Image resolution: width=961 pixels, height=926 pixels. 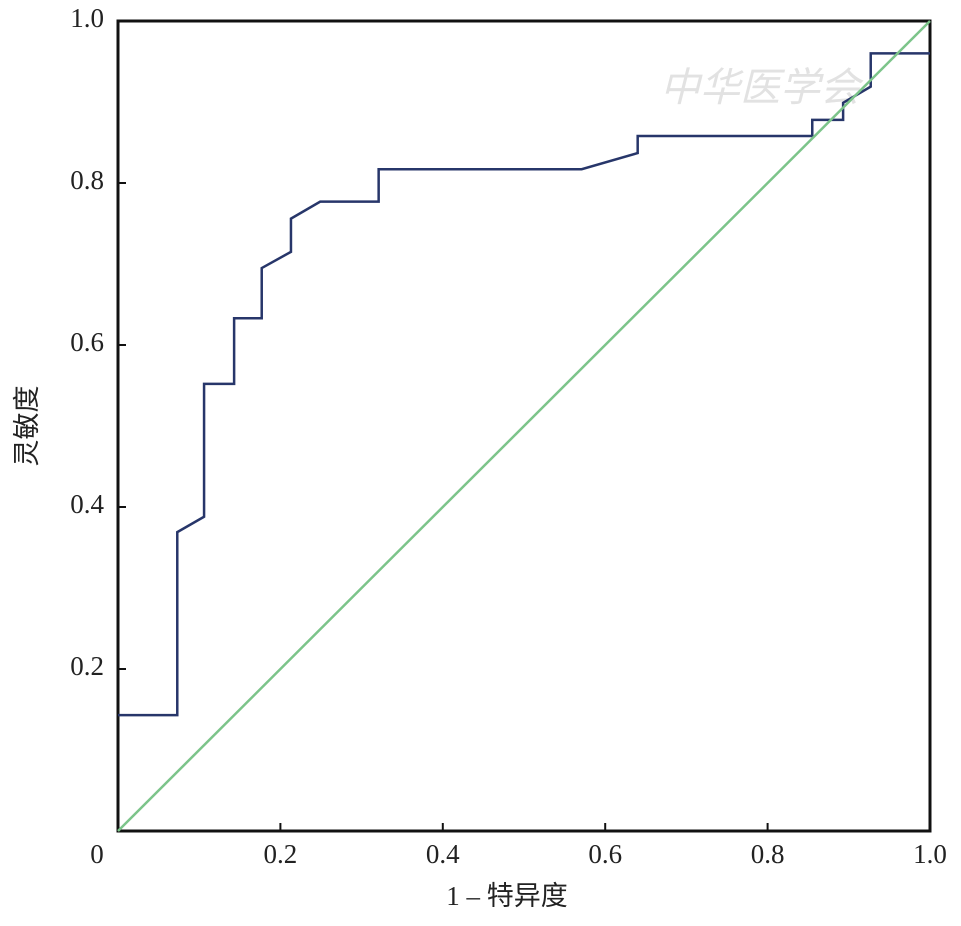 What do you see at coordinates (443, 854) in the screenshot?
I see `x-tick-label: 0.4` at bounding box center [443, 854].